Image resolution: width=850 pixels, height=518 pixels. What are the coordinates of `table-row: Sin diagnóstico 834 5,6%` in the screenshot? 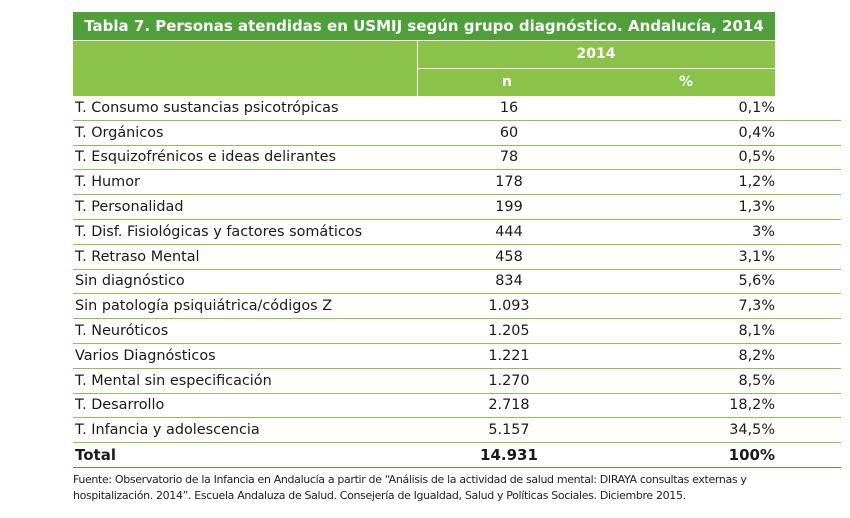 It's located at (457, 282).